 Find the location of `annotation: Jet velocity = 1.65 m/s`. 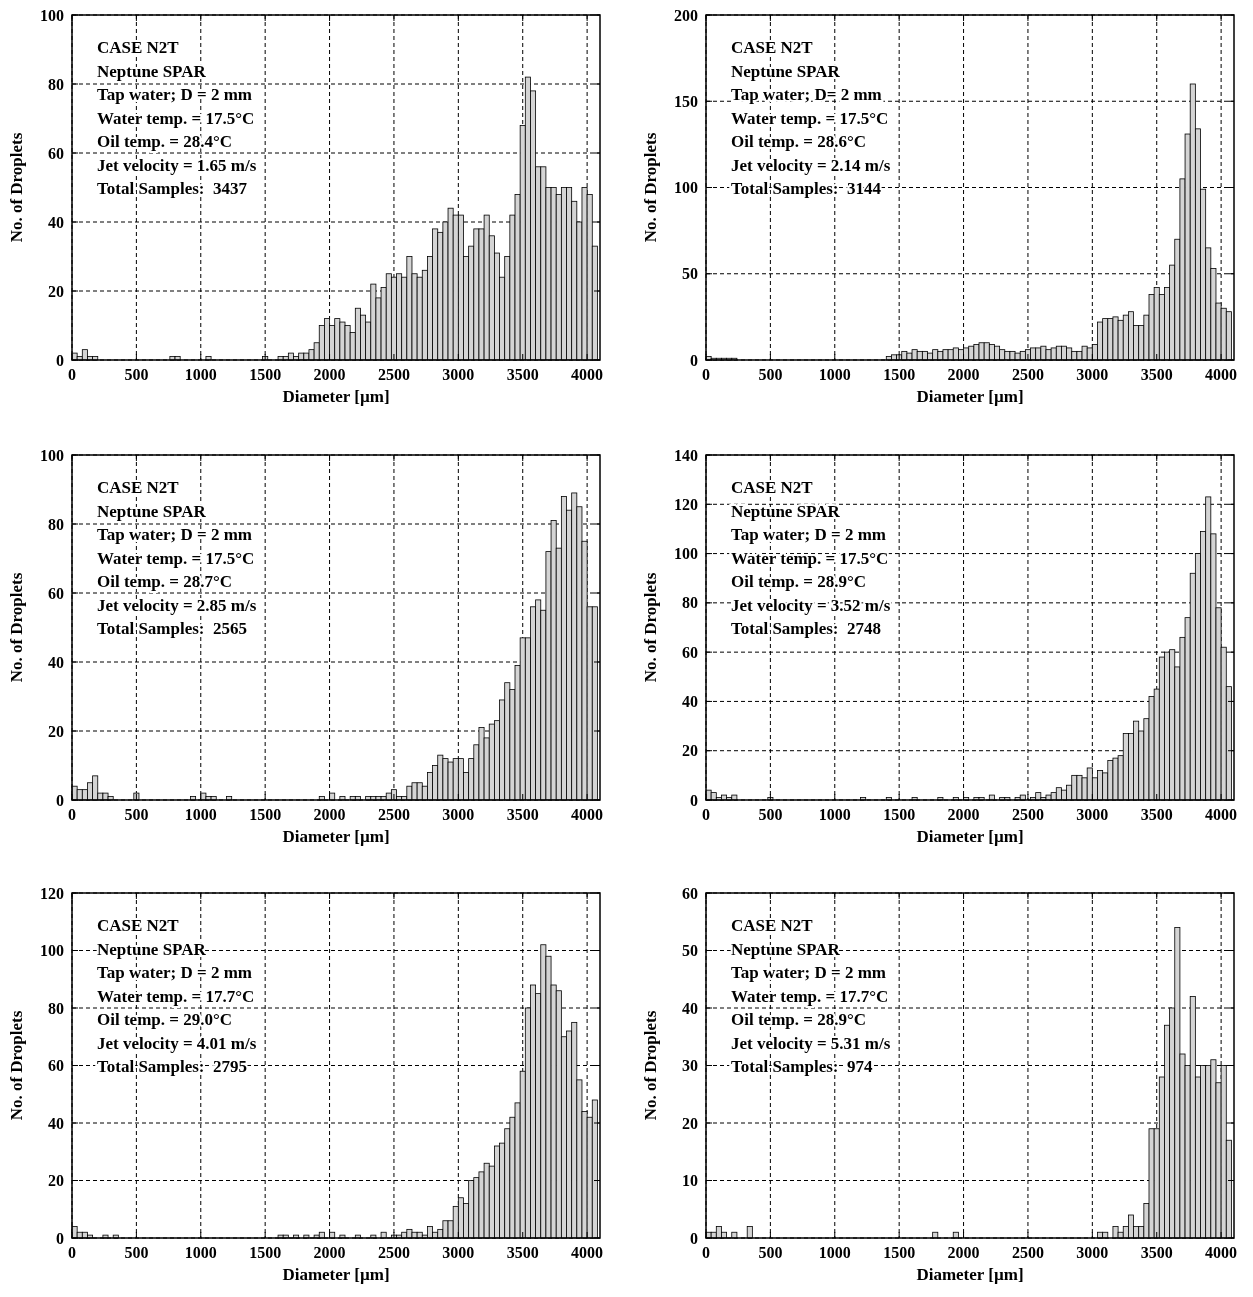

annotation: Jet velocity = 1.65 m/s is located at coordinates (177, 165).